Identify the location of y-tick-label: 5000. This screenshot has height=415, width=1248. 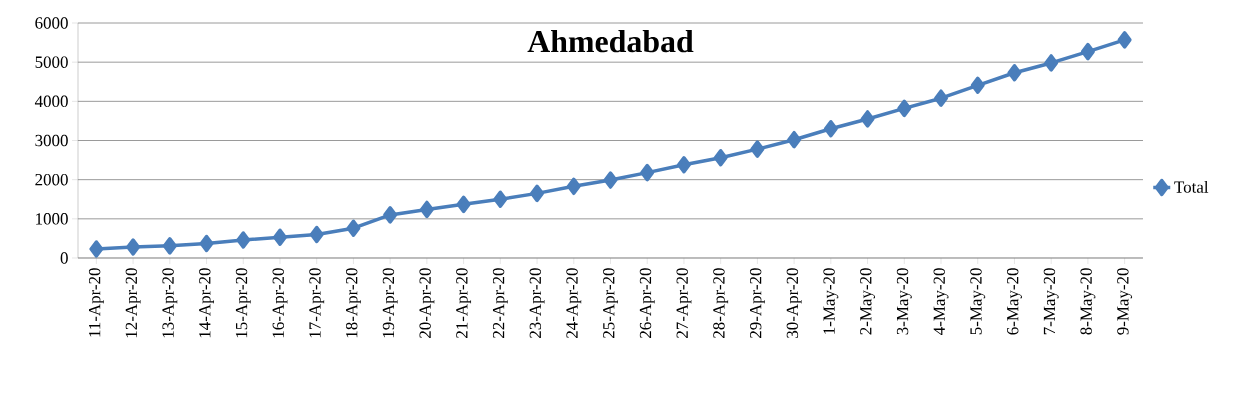
(51, 62).